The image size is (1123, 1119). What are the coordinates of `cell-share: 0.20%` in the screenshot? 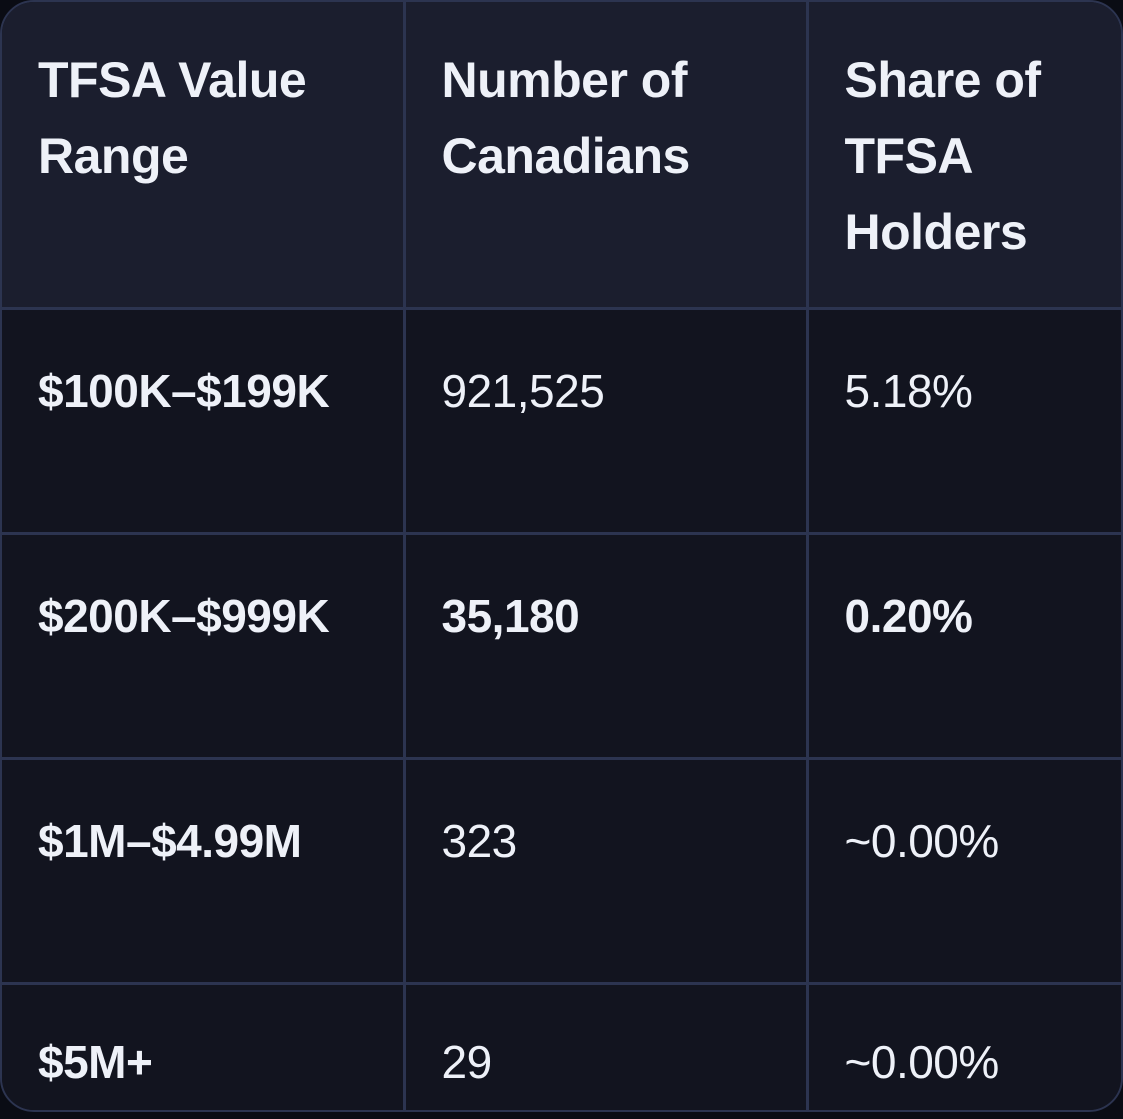 It's located at (964, 646).